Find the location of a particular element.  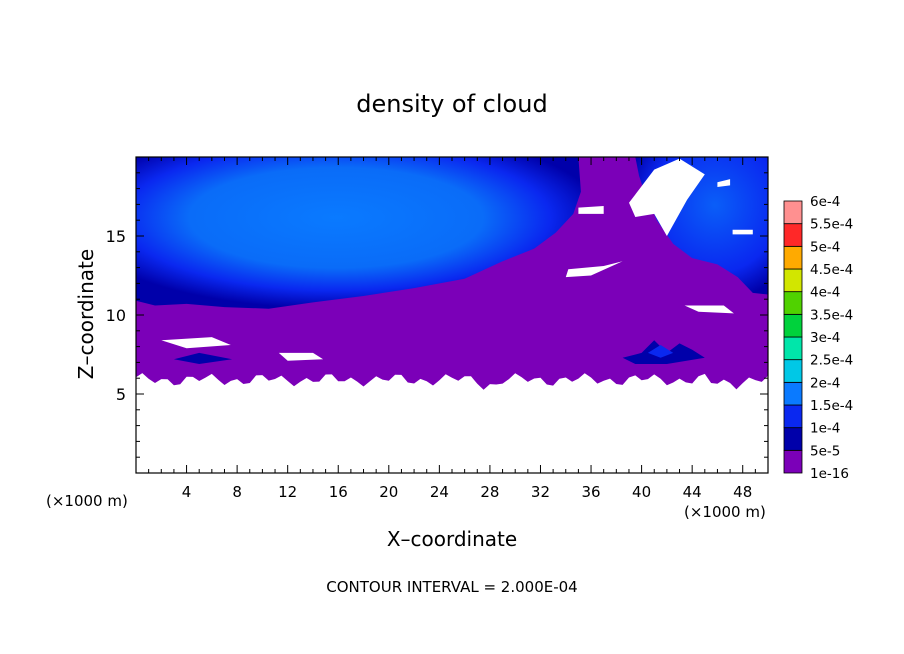

colorbar-label: 5e-5 is located at coordinates (825, 451).